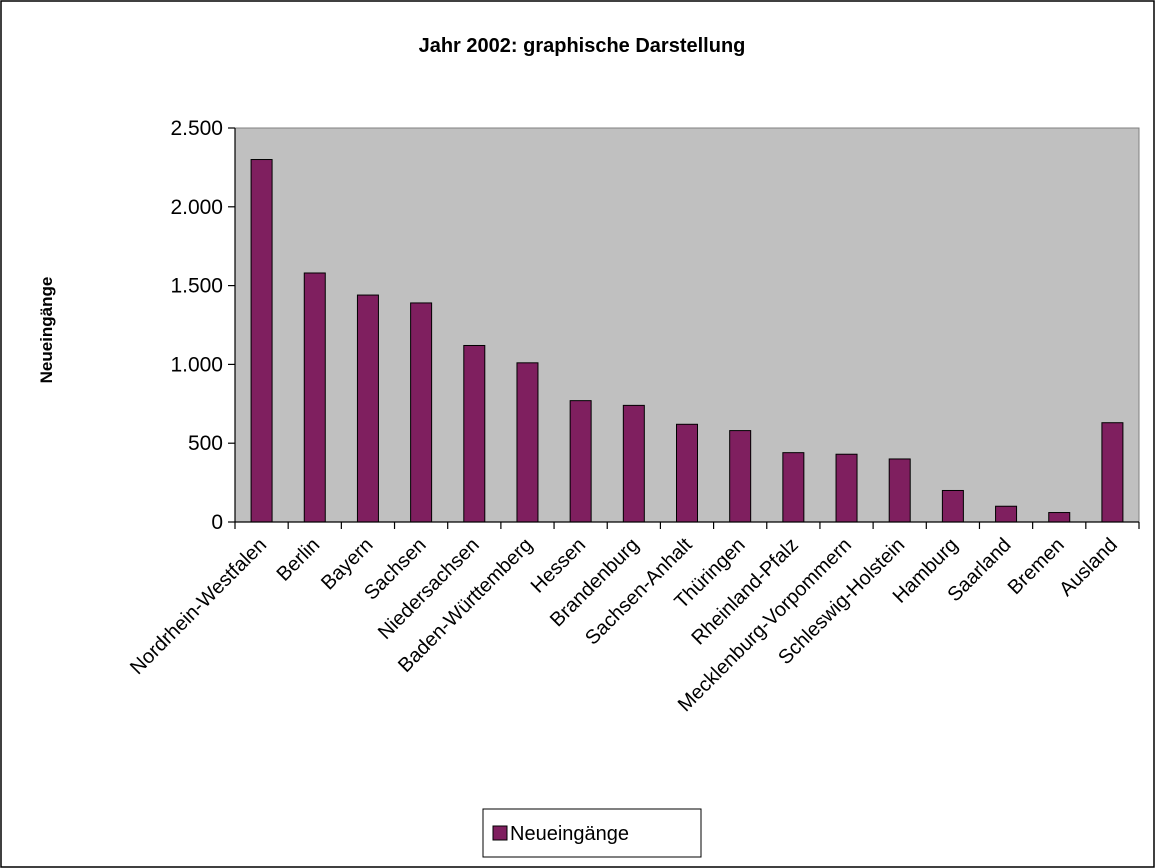  I want to click on y-axis-label: Neueingänge, so click(46, 330).